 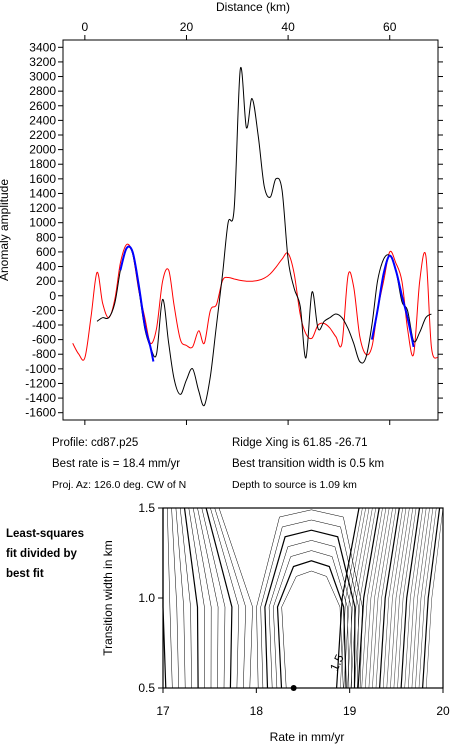 What do you see at coordinates (42, 77) in the screenshot?
I see `y-tick-label: 3000` at bounding box center [42, 77].